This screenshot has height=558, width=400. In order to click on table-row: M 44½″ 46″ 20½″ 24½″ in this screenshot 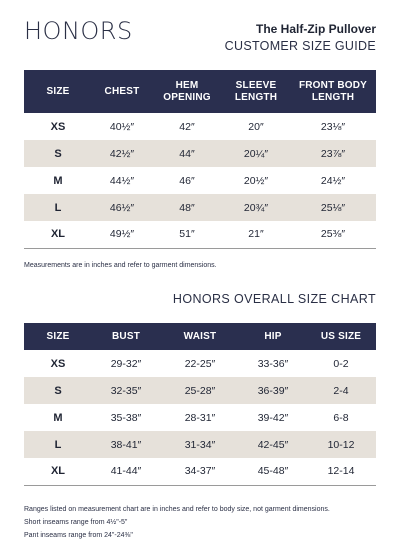, I will do `click(200, 180)`.